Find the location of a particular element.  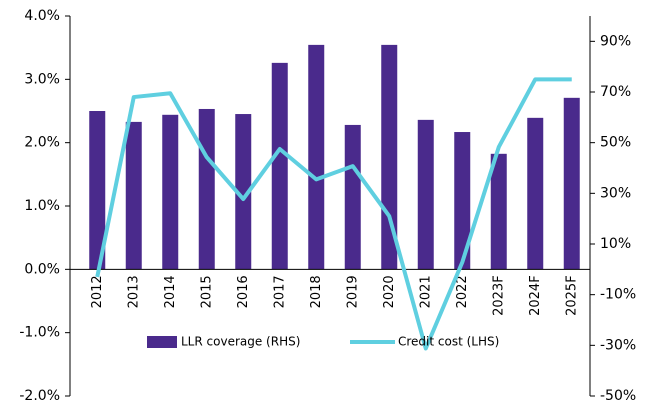

x-tick-label: 2018 is located at coordinates (316, 291).